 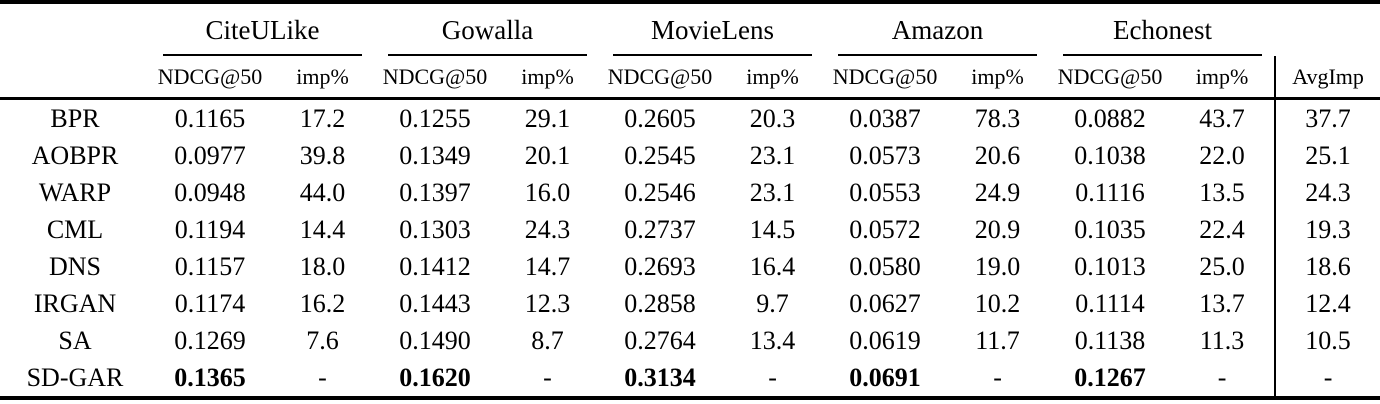 What do you see at coordinates (660, 155) in the screenshot?
I see `metric-value: 0.2545` at bounding box center [660, 155].